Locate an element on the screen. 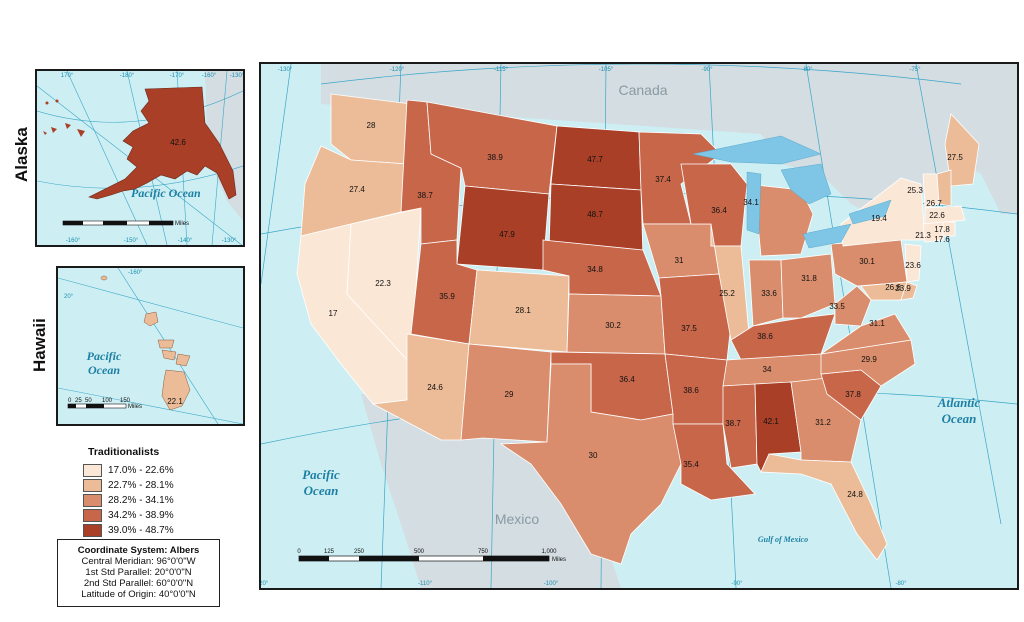  hawaii-label: Hawaii is located at coordinates (39, 345).